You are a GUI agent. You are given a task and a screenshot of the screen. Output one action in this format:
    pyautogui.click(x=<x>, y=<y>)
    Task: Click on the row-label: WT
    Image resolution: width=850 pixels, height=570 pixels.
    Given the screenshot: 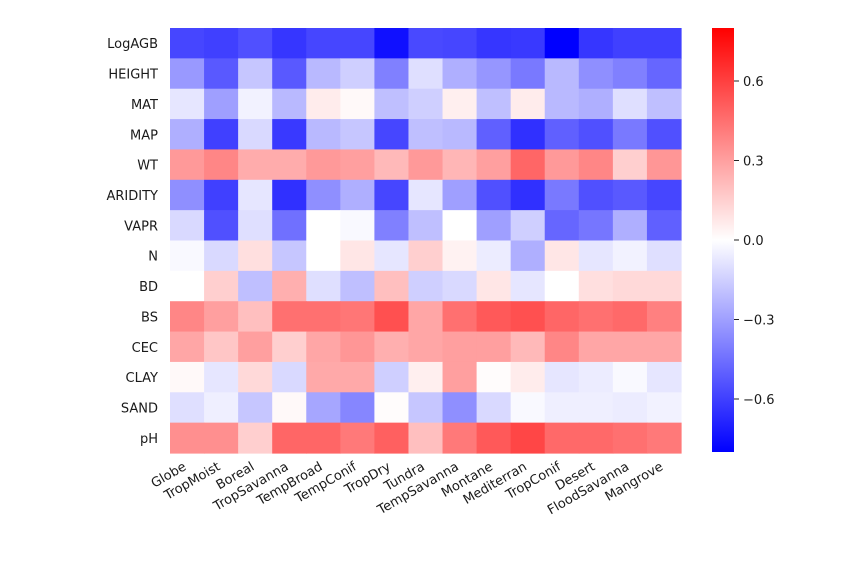 What is the action you would take?
    pyautogui.click(x=147, y=166)
    